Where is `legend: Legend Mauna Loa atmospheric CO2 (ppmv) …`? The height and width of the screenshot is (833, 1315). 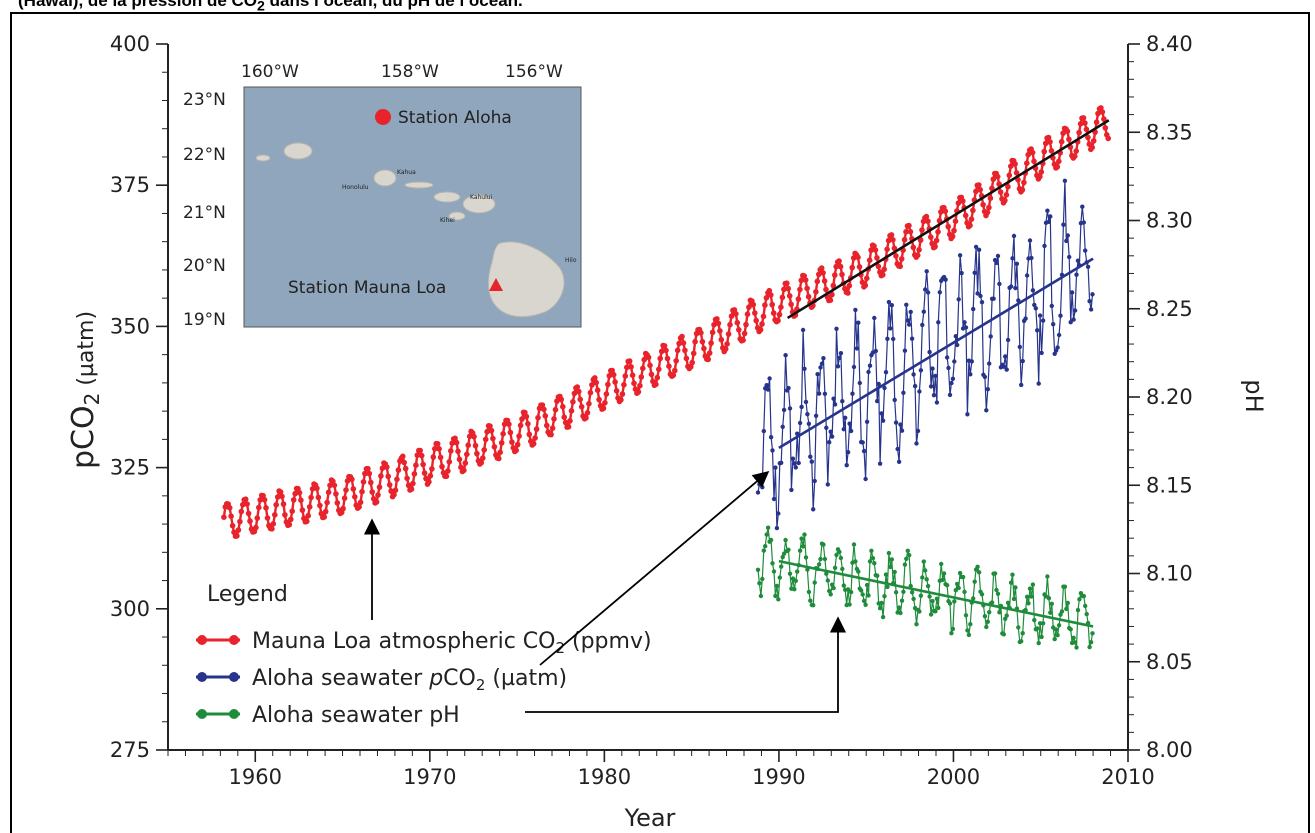 legend: Legend Mauna Loa atmospheric CO2 (ppmv) … is located at coordinates (424, 655).